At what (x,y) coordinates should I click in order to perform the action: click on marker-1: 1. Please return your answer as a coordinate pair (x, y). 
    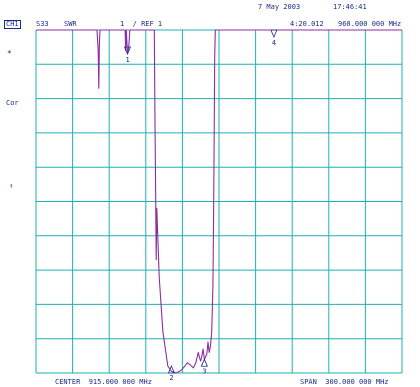
    Looking at the image, I should click on (127, 55).